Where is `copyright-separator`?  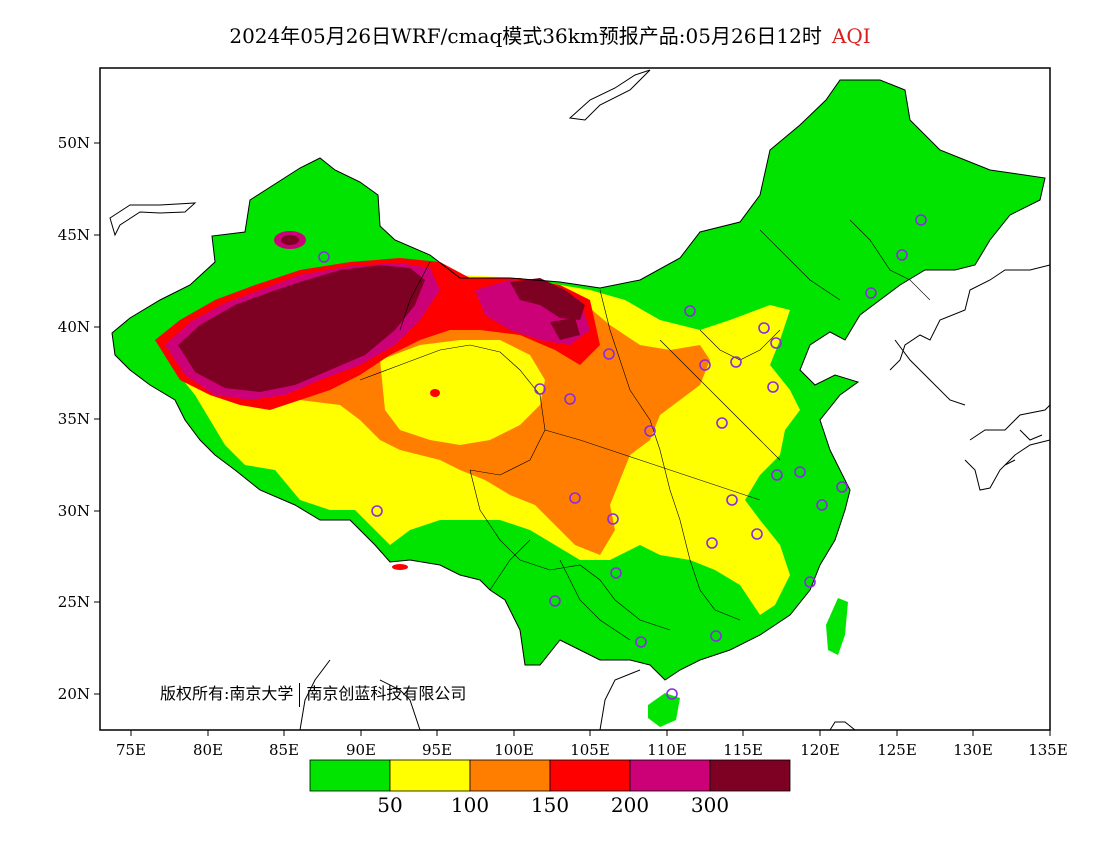
copyright-separator is located at coordinates (300, 694).